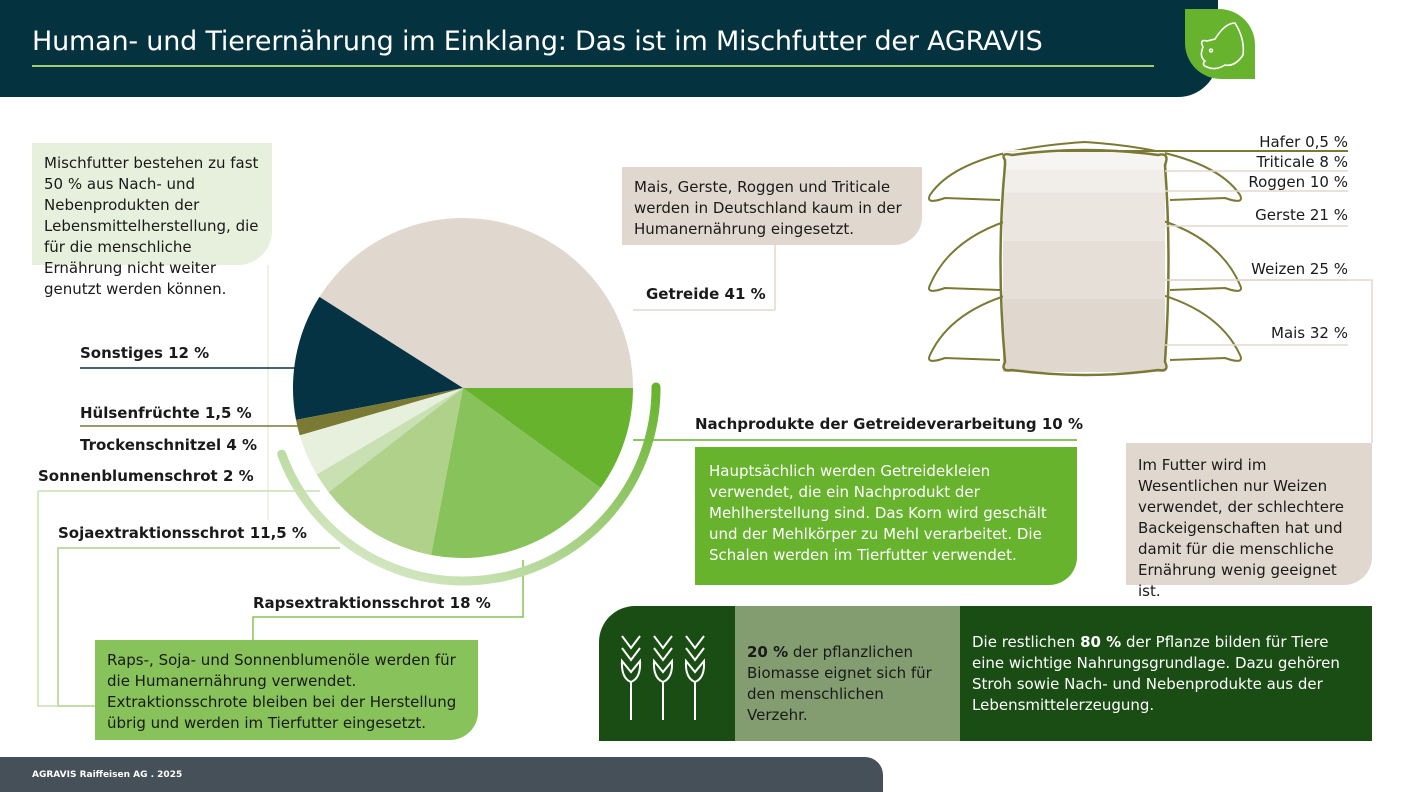 This screenshot has width=1408, height=792. What do you see at coordinates (372, 603) in the screenshot?
I see `label-raps: Rapsextraktionsschrot 18 %` at bounding box center [372, 603].